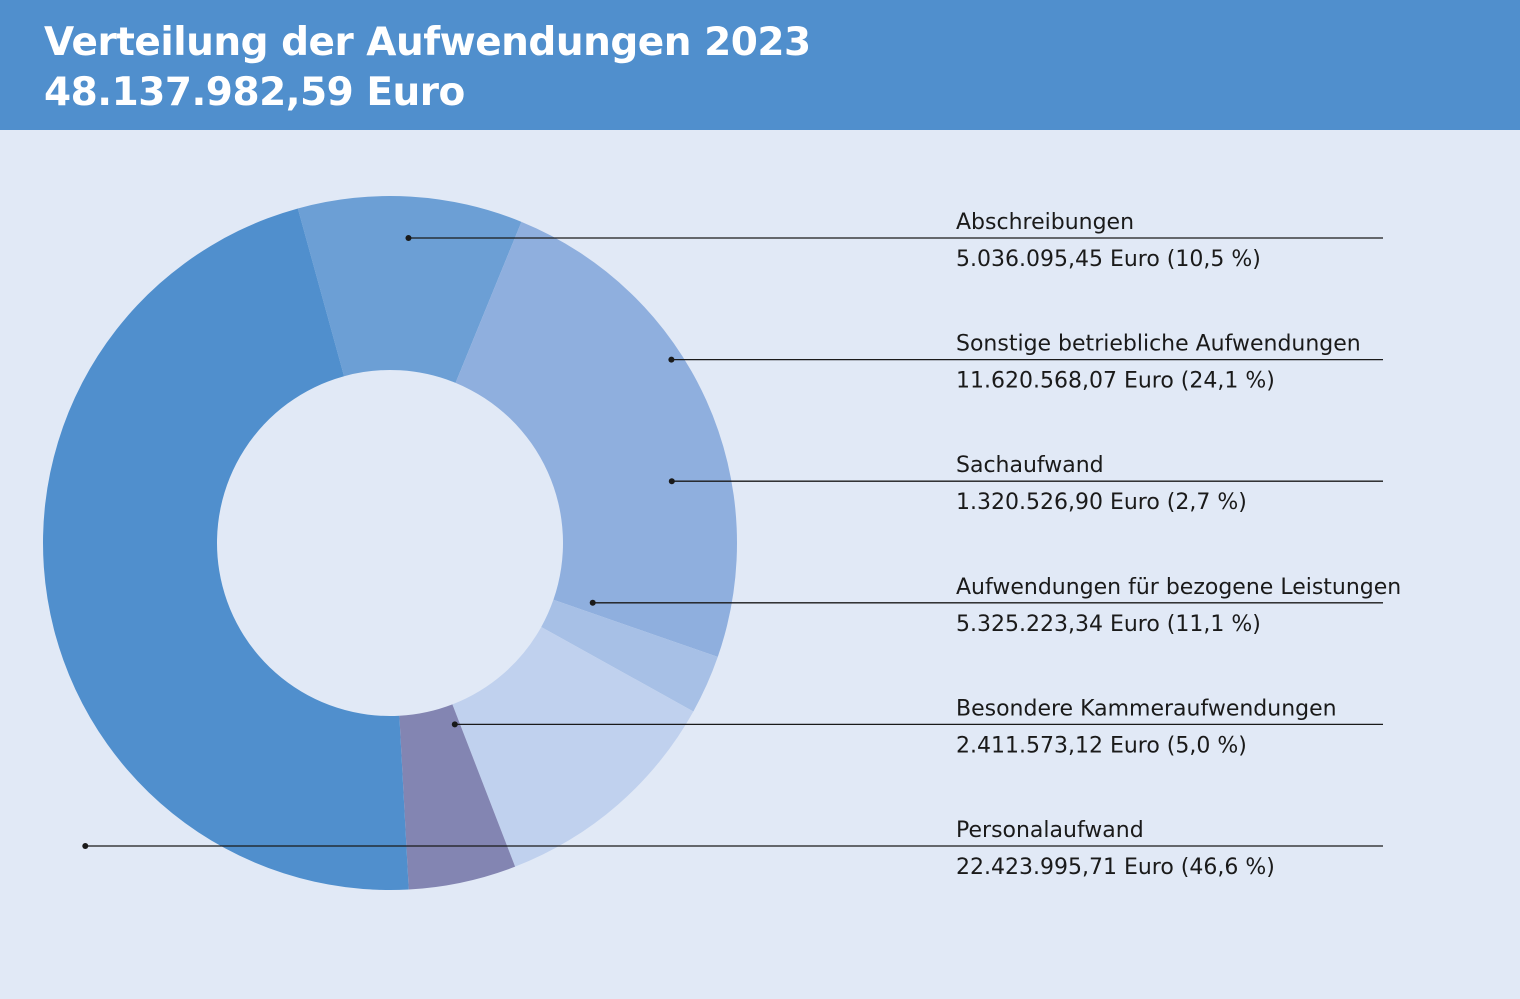  Describe the element at coordinates (427, 42) in the screenshot. I see `chart-title: Verteilung der Aufwendungen 2023` at that location.